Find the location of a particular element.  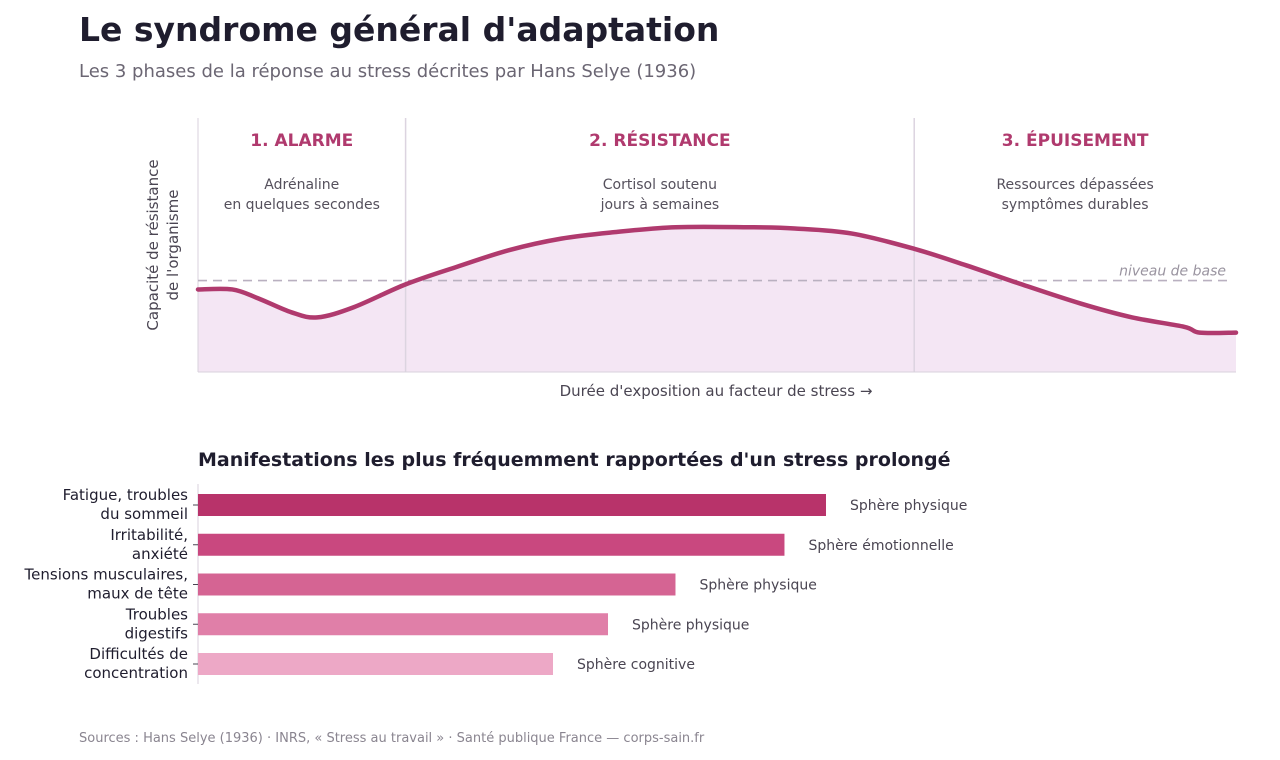

phase-description: Adrénaline is located at coordinates (301, 185).